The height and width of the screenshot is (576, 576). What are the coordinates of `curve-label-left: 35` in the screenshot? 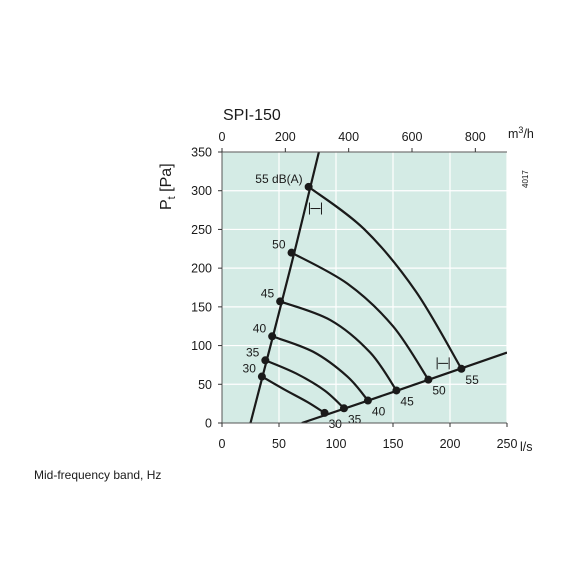 It's located at (253, 352).